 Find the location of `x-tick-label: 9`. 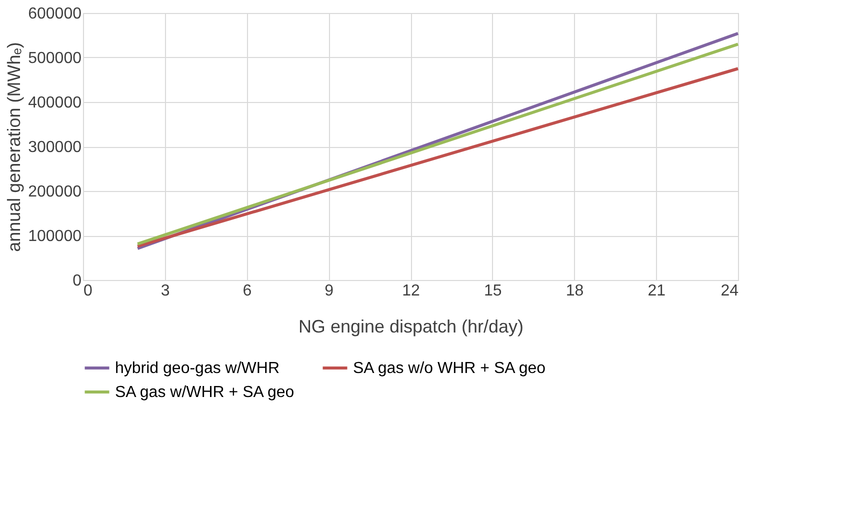

x-tick-label: 9 is located at coordinates (329, 291).